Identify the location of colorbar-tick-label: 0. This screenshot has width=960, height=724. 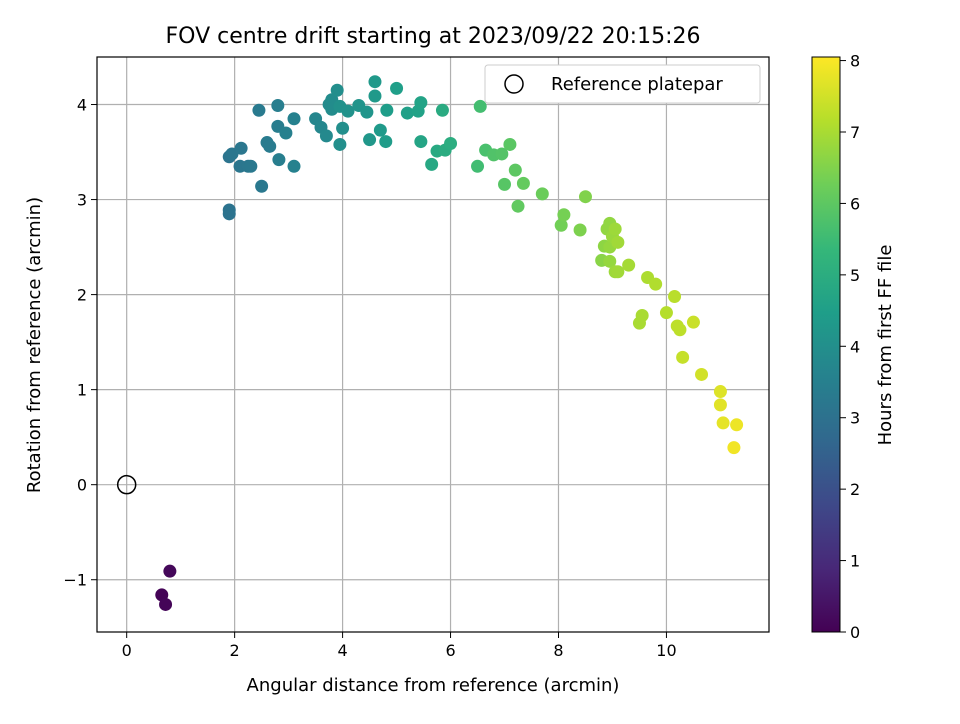
(855, 632).